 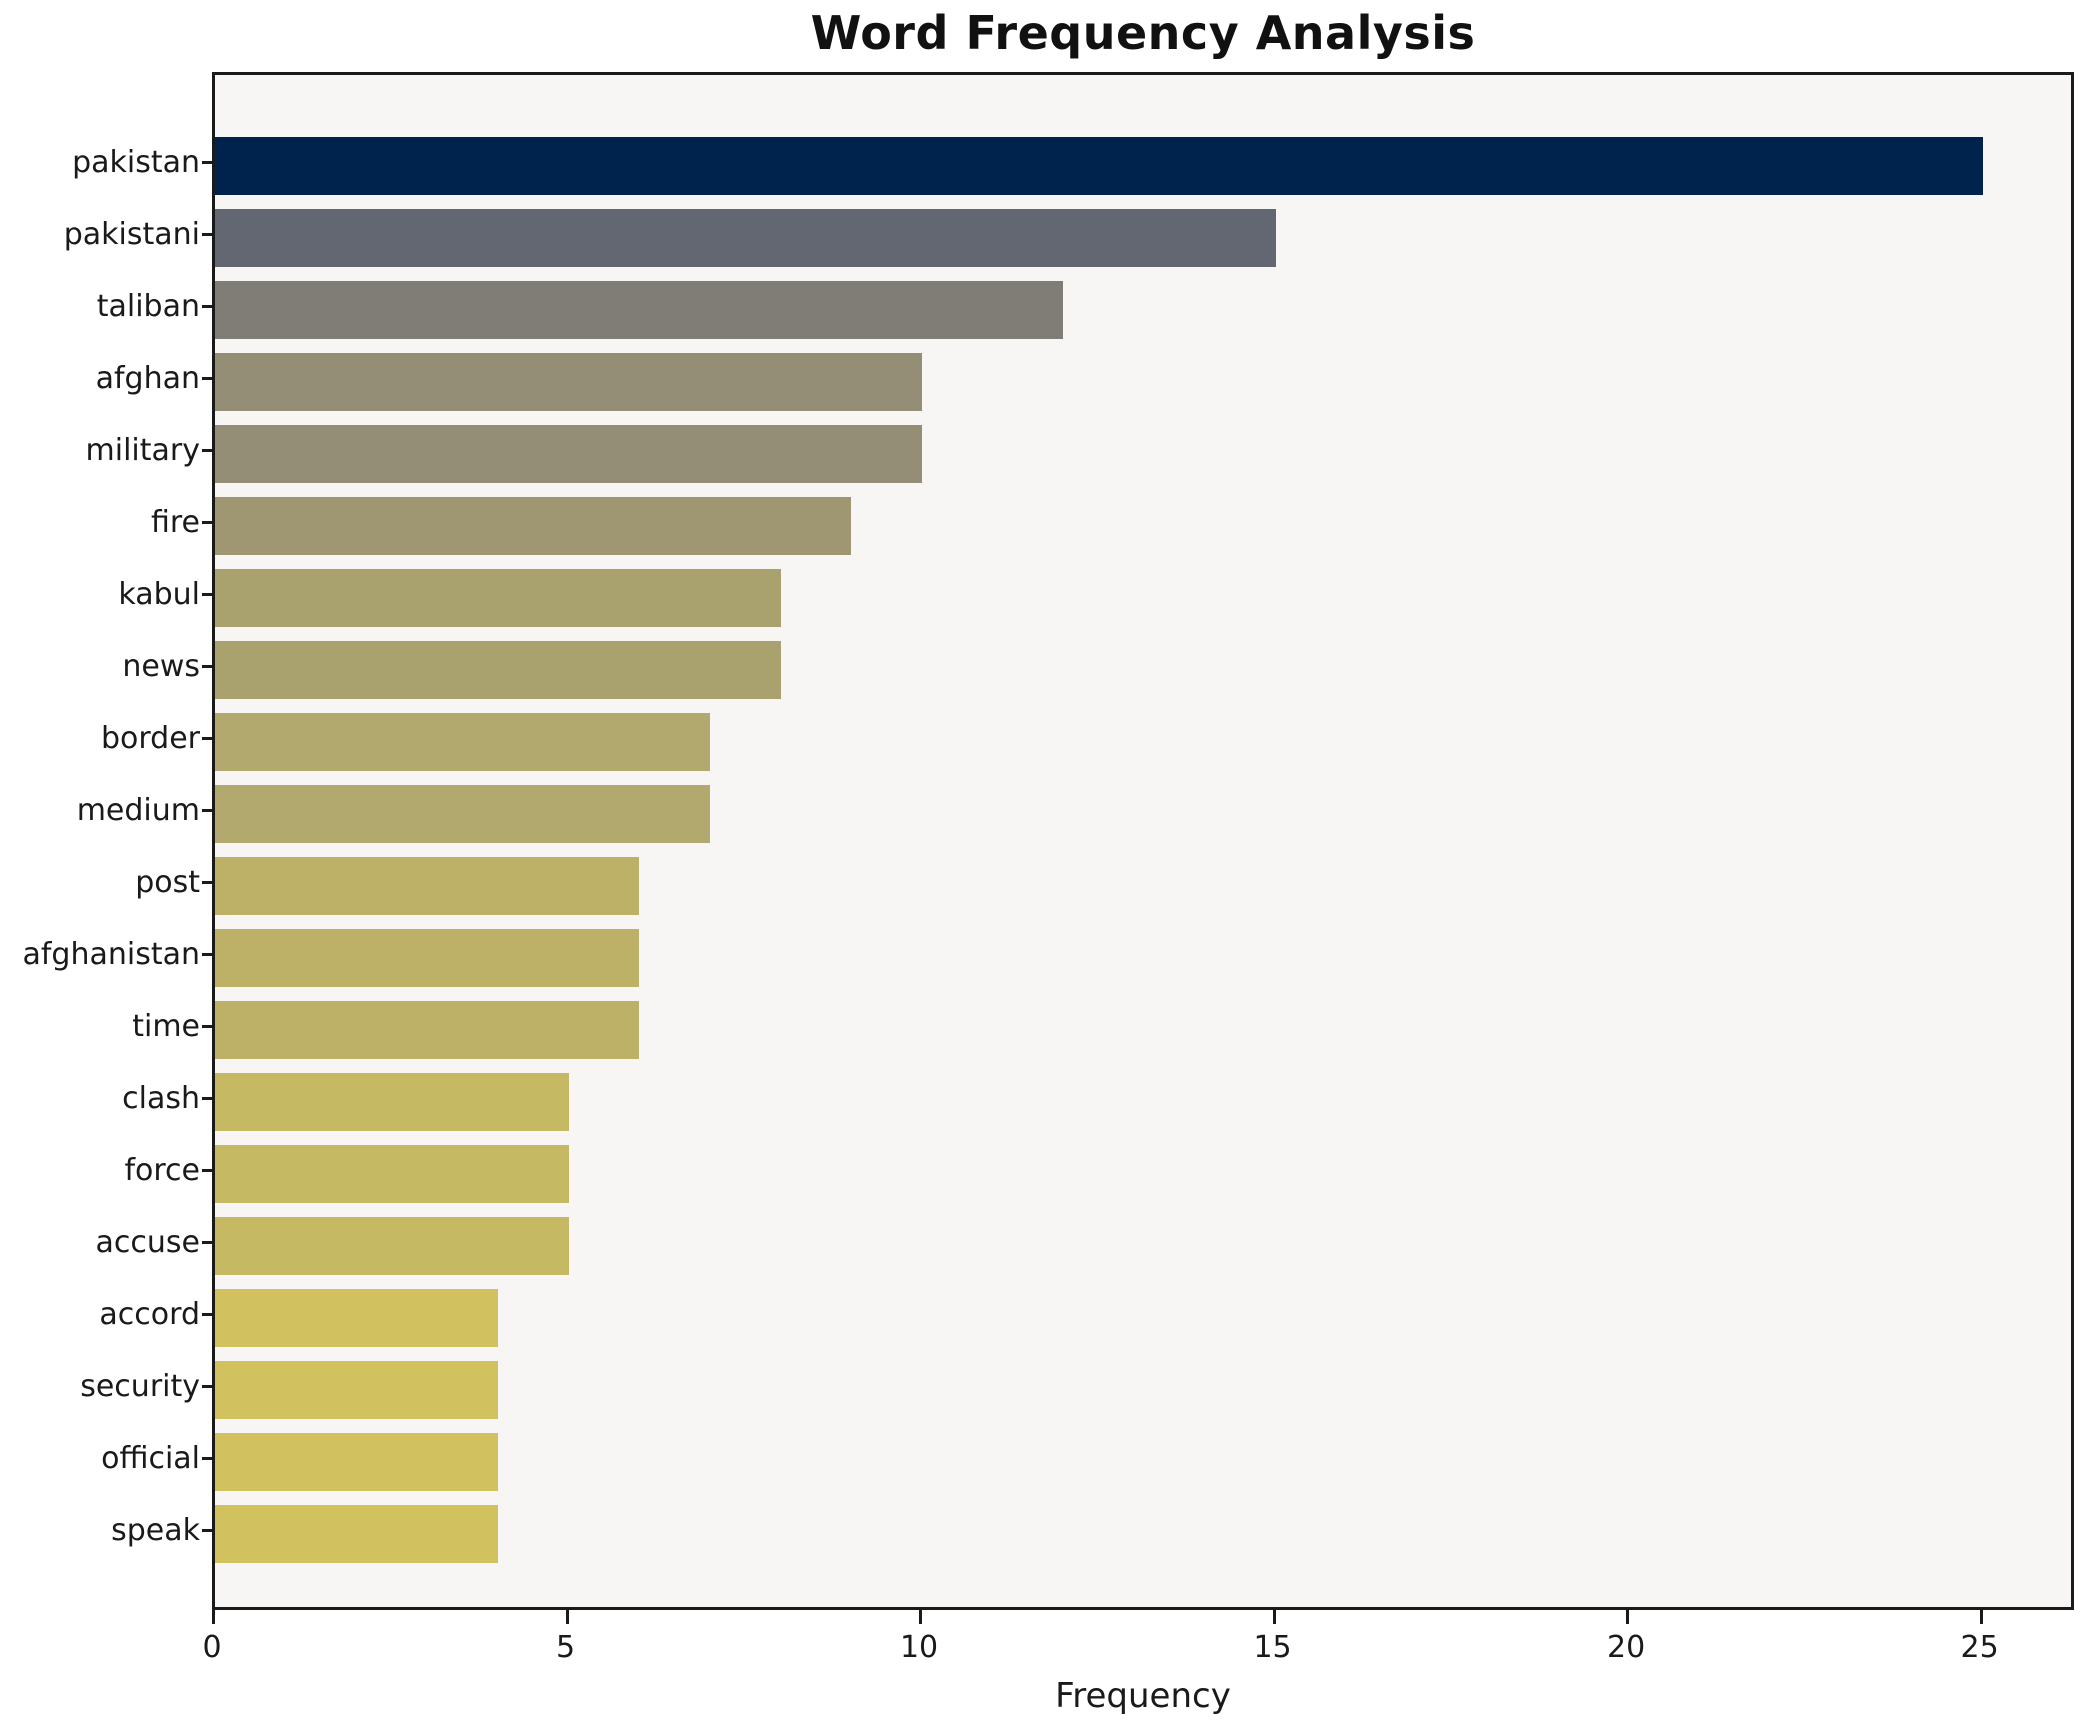 What do you see at coordinates (427, 1030) in the screenshot?
I see `bar-time` at bounding box center [427, 1030].